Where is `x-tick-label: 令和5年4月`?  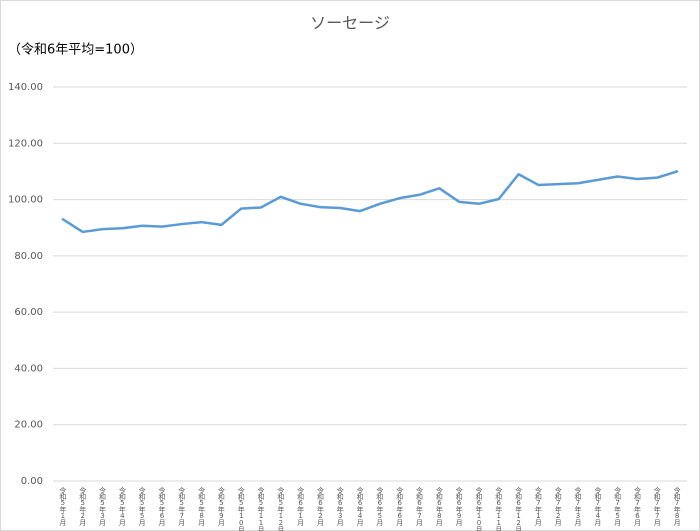
x-tick-label: 令和5年4月 is located at coordinates (122, 506).